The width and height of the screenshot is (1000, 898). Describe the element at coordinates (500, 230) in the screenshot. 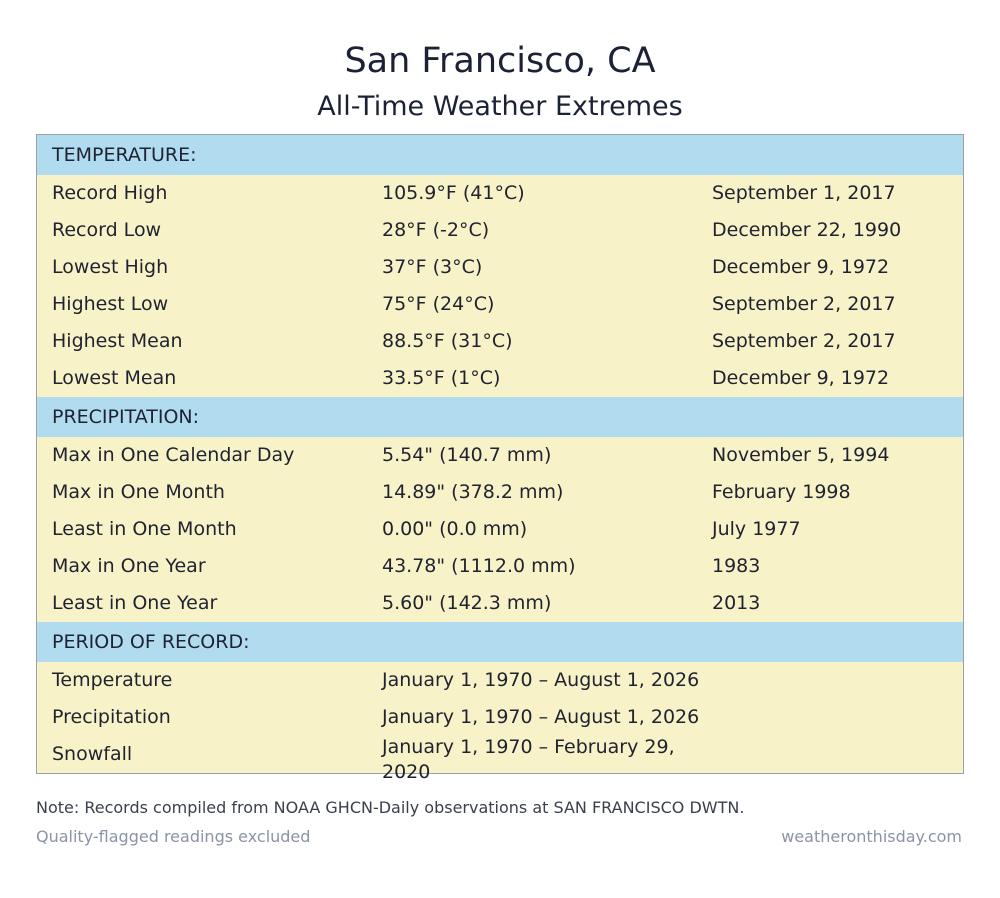

I see `table-row: Record Low 28°F (-2°C) December 22, 1990` at that location.